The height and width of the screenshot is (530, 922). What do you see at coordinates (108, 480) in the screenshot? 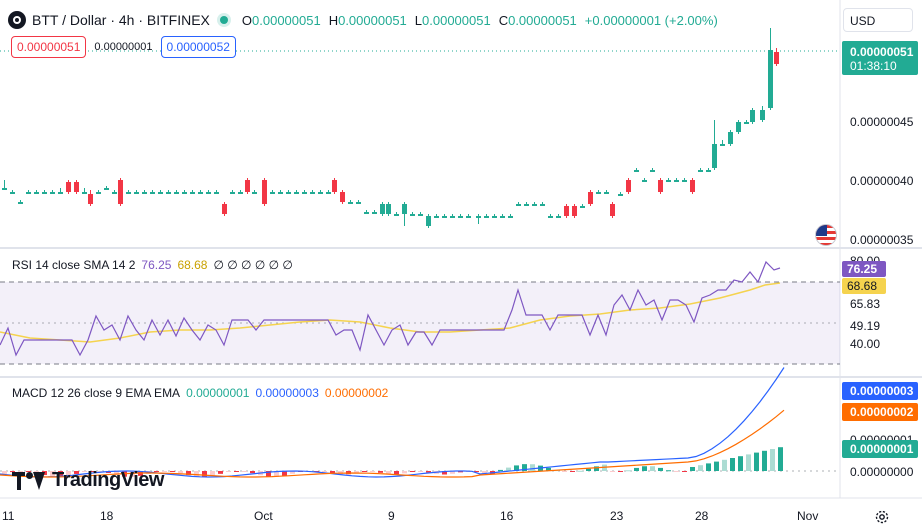
I see `tradingview-logo-text: TradingView` at bounding box center [108, 480].